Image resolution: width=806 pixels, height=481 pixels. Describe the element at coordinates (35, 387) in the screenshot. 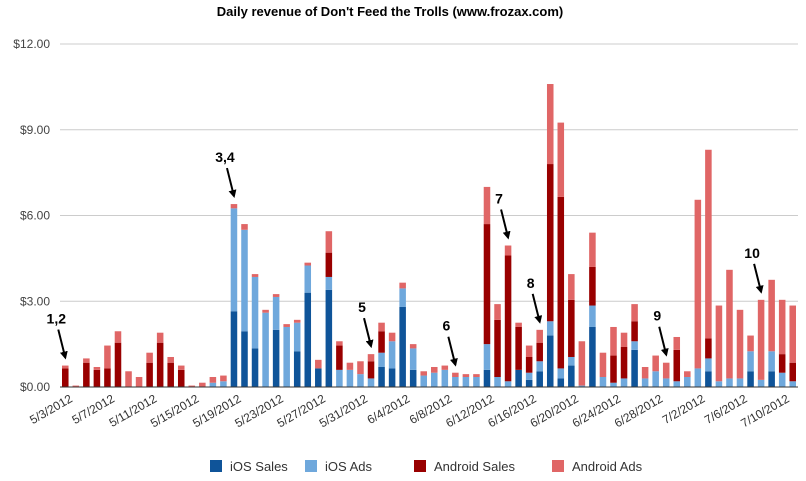

I see `y-tick-label: $0.00` at that location.